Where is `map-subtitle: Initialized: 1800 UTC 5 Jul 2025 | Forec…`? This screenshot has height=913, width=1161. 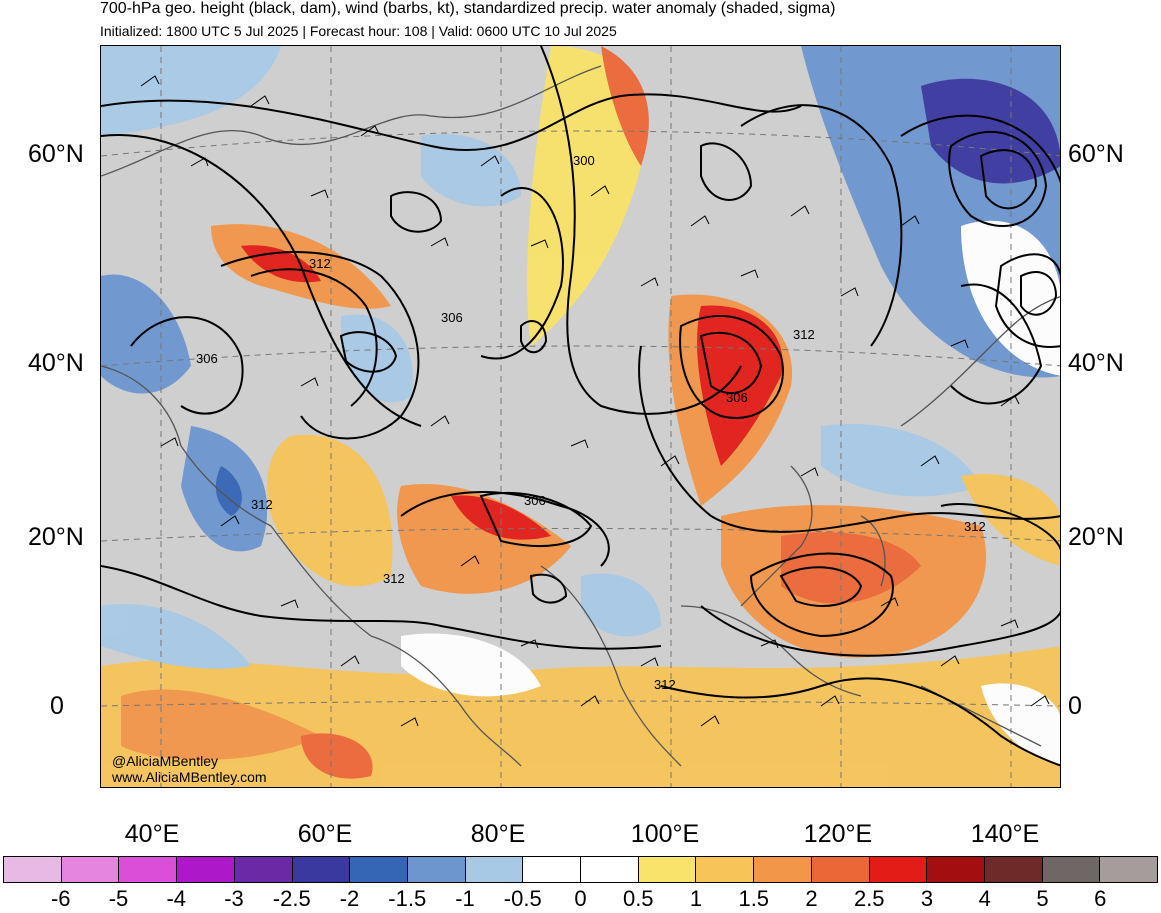
map-subtitle: Initialized: 1800 UTC 5 Jul 2025 | Forec… is located at coordinates (358, 31).